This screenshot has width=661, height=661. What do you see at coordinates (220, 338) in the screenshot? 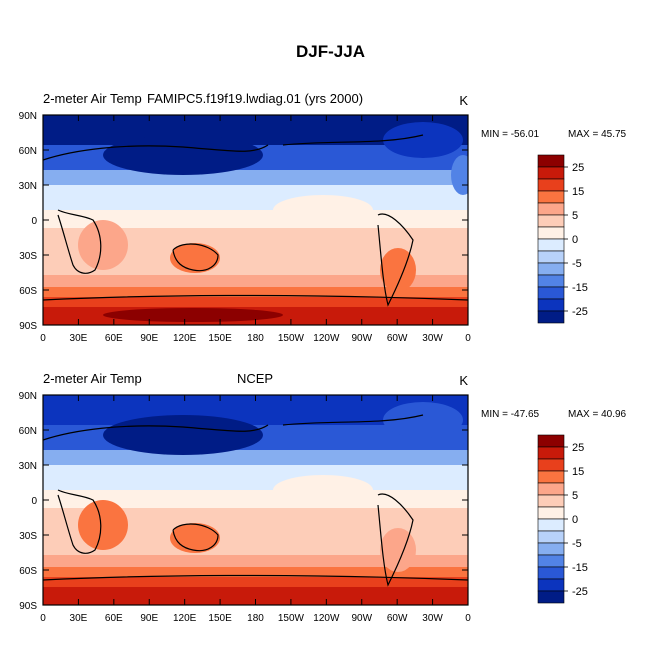
I see `x-tick-label: 150E` at bounding box center [220, 338].